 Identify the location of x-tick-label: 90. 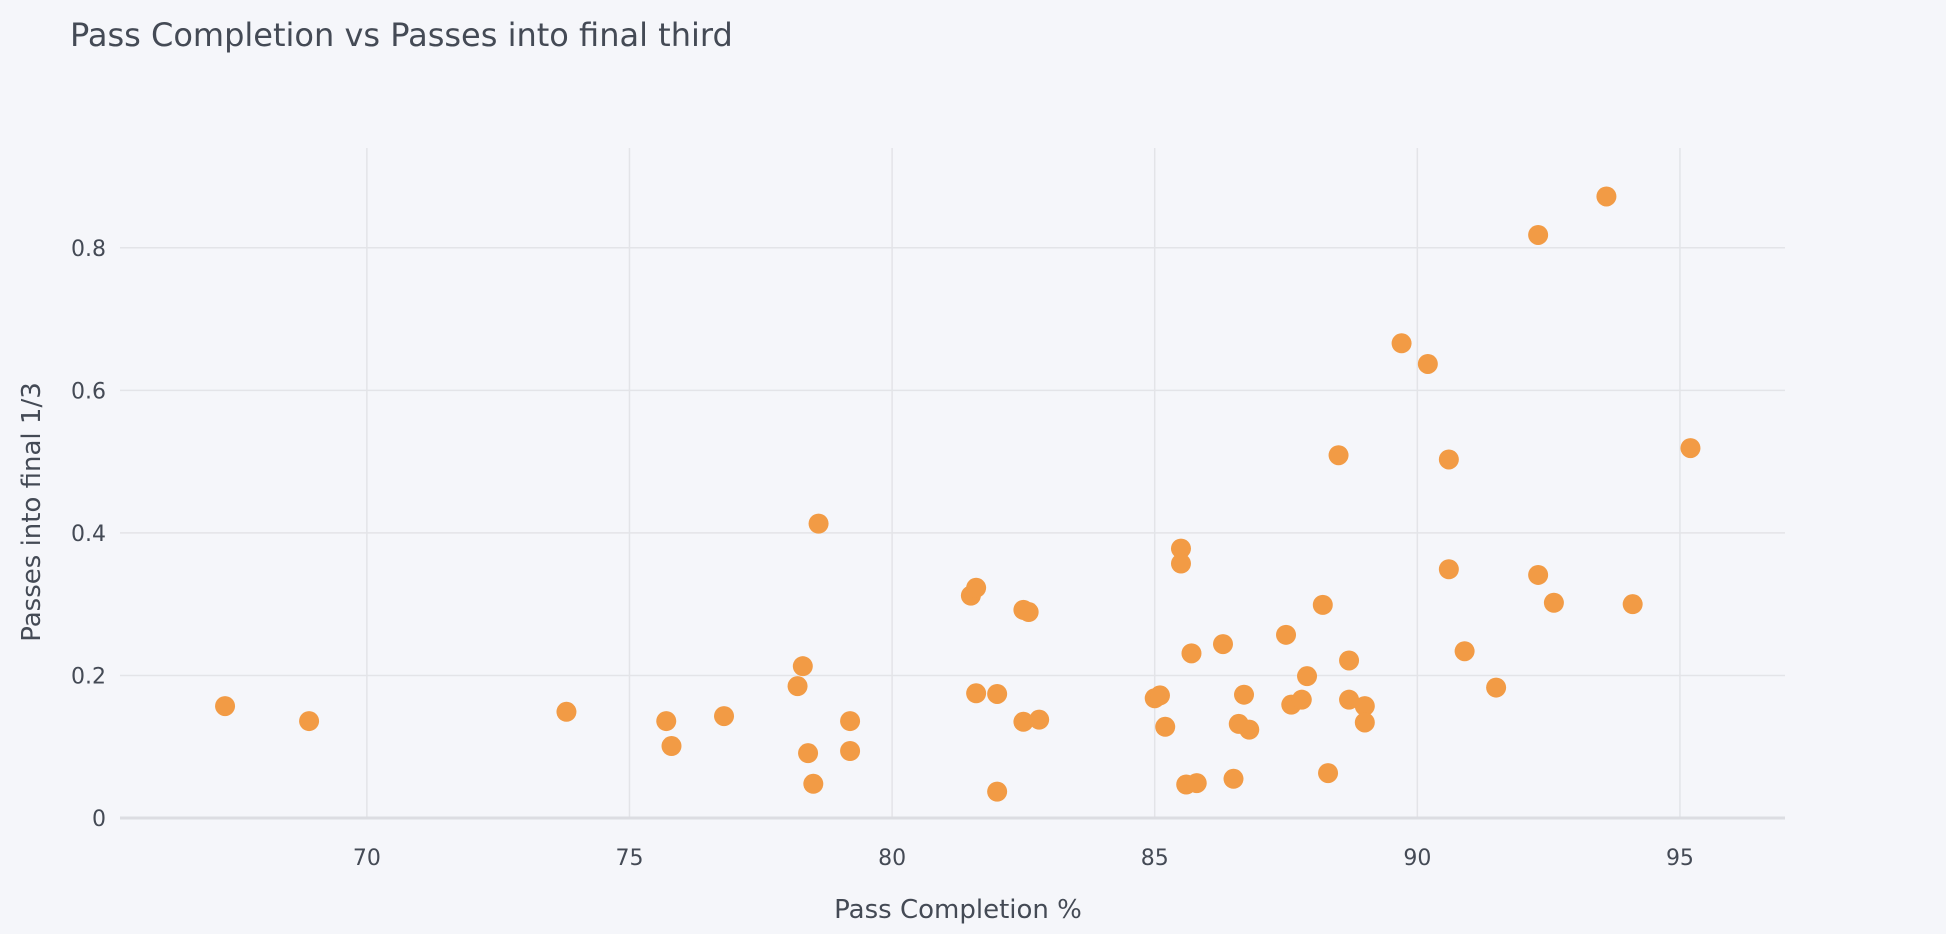
(1417, 858).